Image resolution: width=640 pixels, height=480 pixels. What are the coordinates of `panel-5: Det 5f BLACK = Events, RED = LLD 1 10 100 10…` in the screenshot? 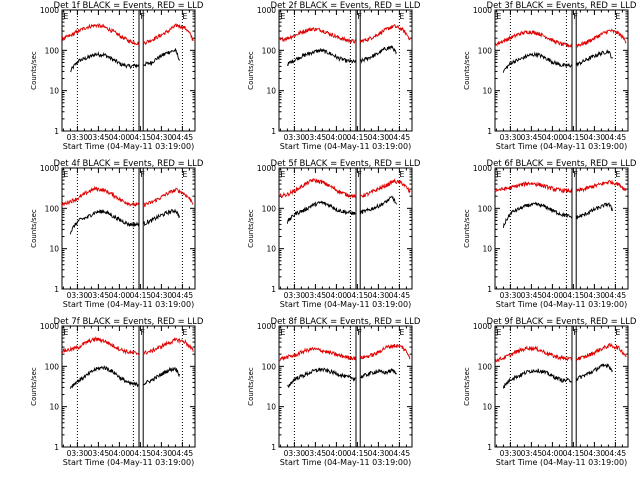 It's located at (334, 234).